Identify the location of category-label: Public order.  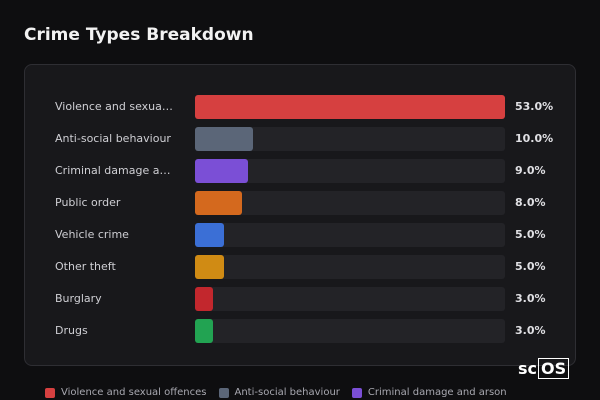
(88, 202).